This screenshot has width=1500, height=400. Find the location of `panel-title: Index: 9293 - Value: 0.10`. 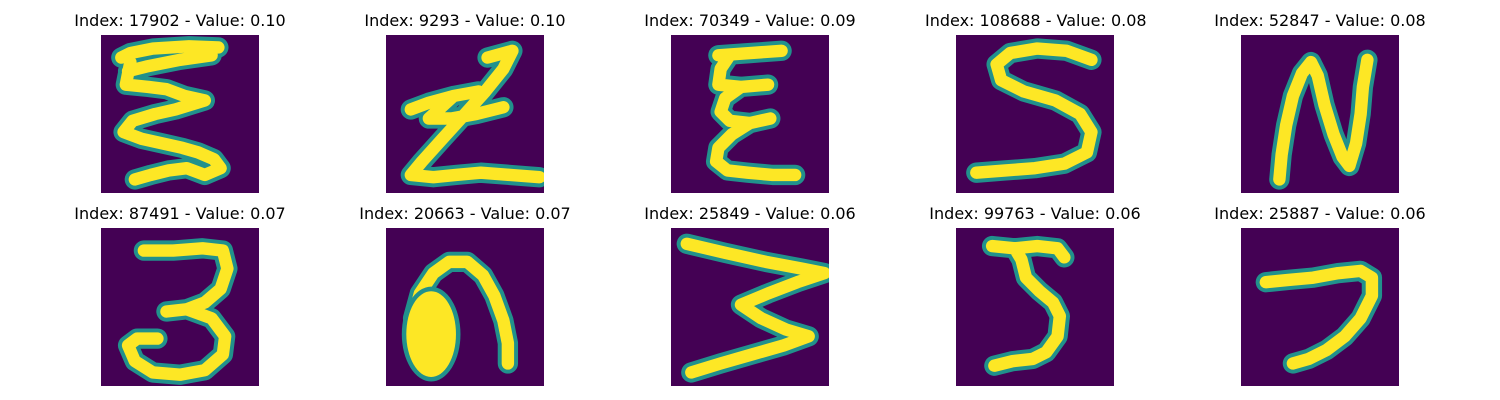

panel-title: Index: 9293 - Value: 0.10 is located at coordinates (465, 20).